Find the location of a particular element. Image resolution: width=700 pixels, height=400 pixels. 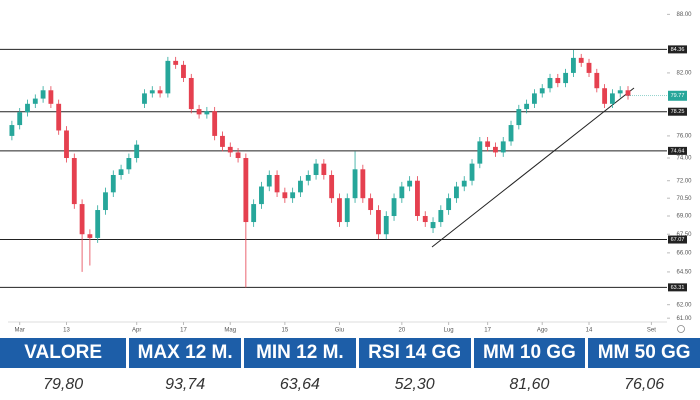

level-label: 63.31 is located at coordinates (678, 288).